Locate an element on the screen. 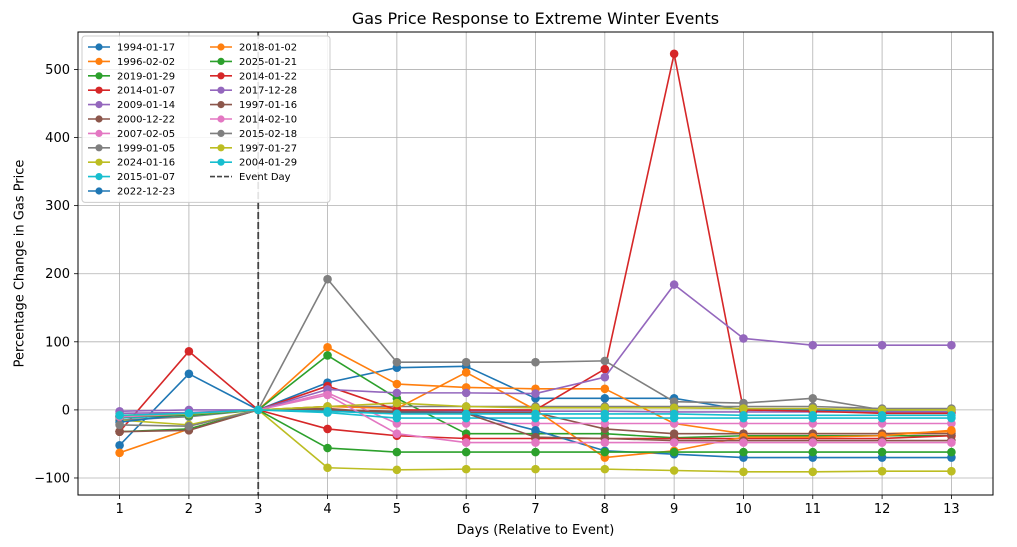  legend-label: 2024-01-16 is located at coordinates (146, 163).